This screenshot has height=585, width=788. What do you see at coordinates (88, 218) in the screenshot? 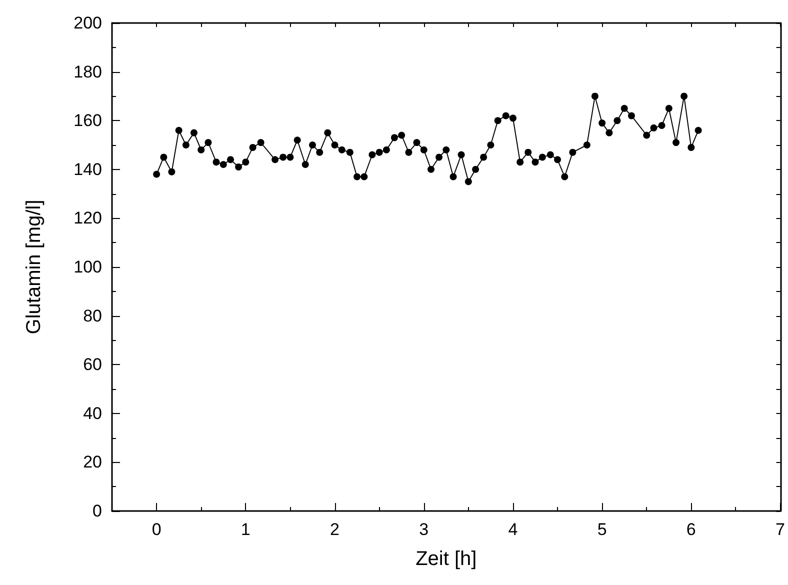
I see `y-tick-label: 120` at bounding box center [88, 218].